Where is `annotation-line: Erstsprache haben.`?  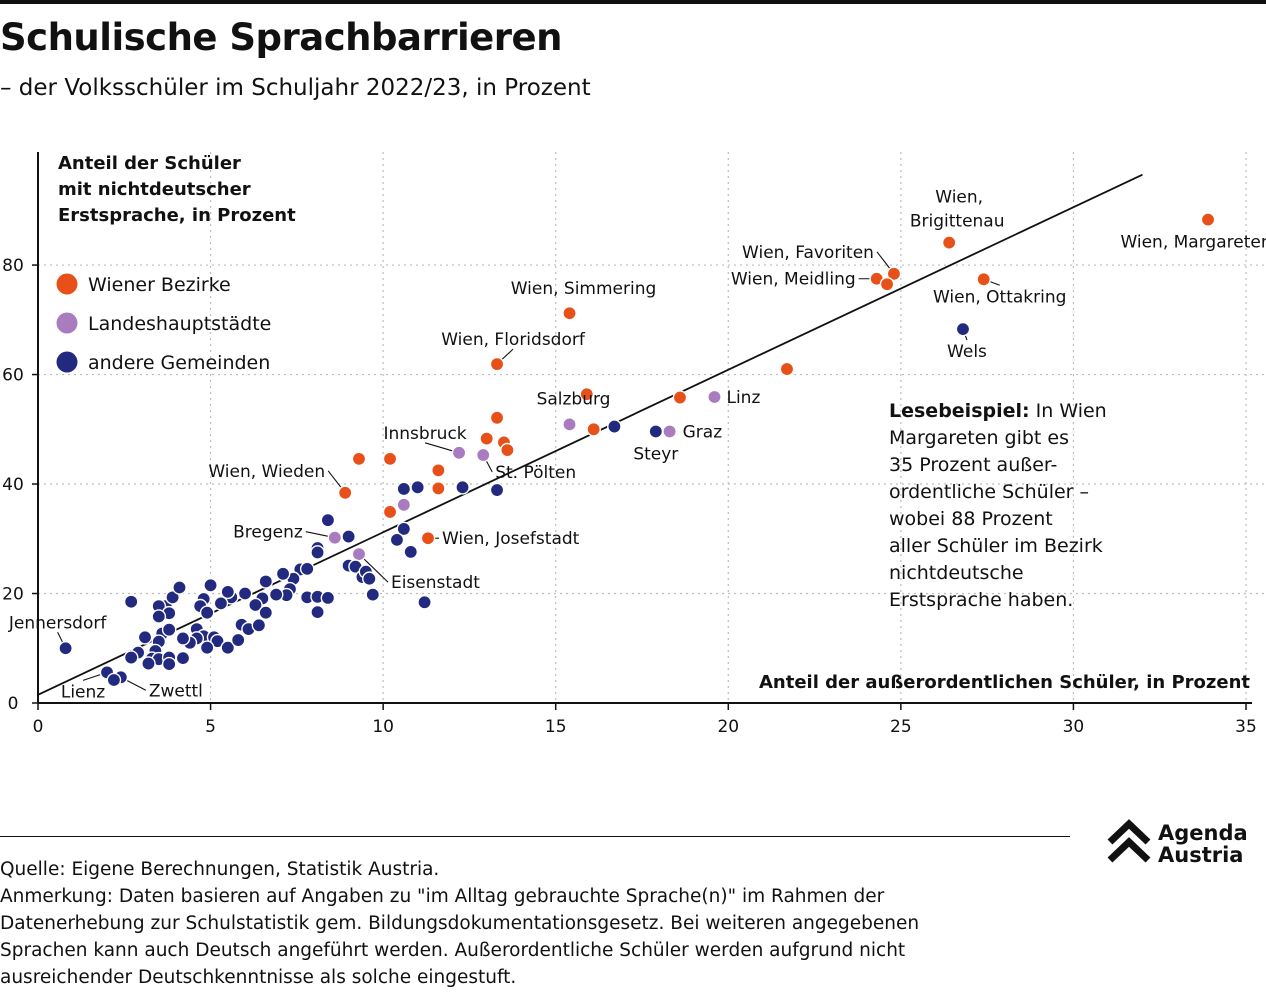 annotation-line: Erstsprache haben. is located at coordinates (981, 600).